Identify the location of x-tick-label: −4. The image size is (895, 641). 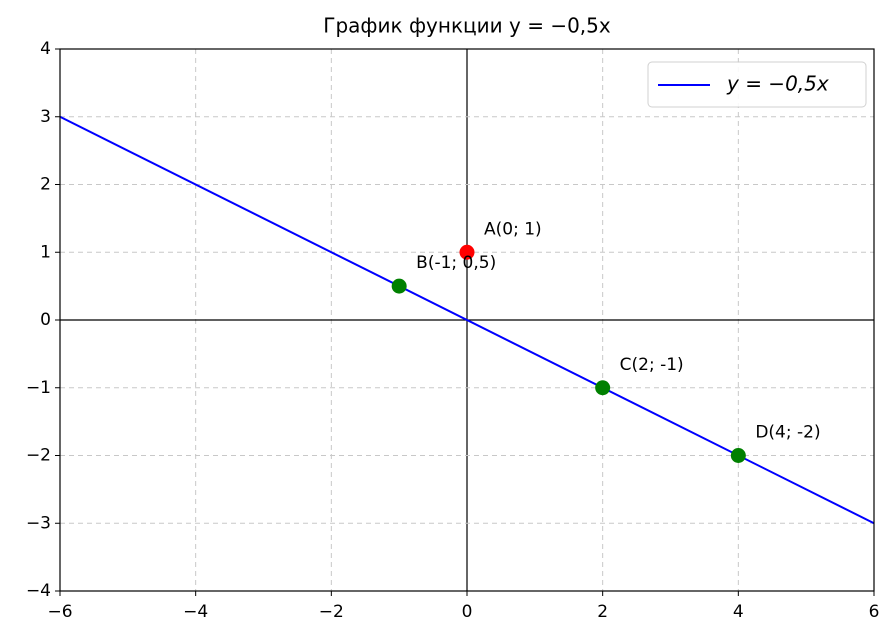
(195, 612).